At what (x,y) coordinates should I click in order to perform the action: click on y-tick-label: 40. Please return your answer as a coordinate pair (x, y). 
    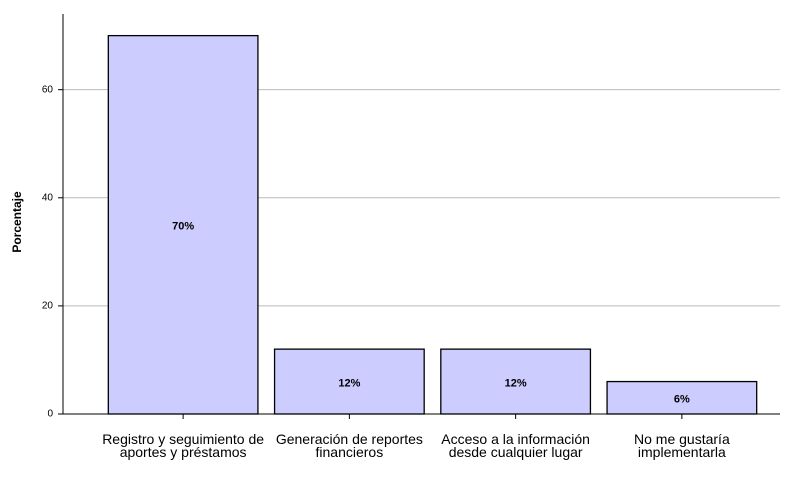
    Looking at the image, I should click on (48, 197).